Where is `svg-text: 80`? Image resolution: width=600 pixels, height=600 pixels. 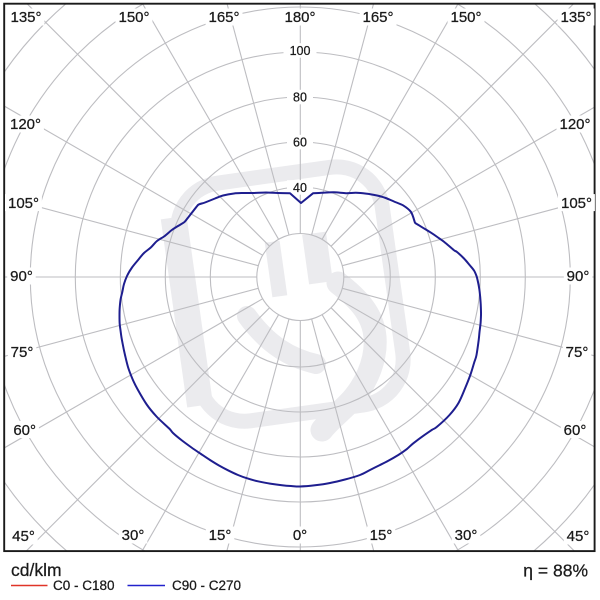 svg-text: 80 is located at coordinates (300, 97).